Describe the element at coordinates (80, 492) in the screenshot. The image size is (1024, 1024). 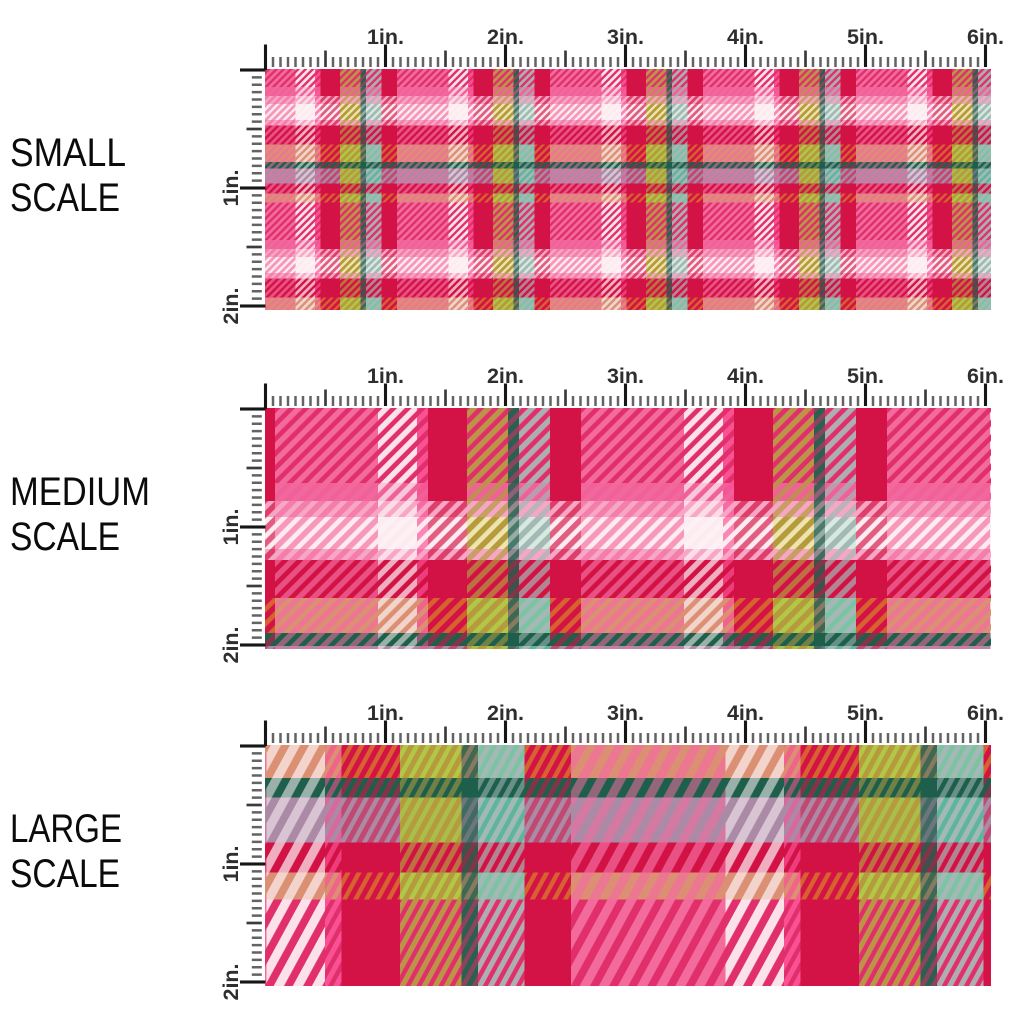
I see `scale-label-line1: MEDIUM` at that location.